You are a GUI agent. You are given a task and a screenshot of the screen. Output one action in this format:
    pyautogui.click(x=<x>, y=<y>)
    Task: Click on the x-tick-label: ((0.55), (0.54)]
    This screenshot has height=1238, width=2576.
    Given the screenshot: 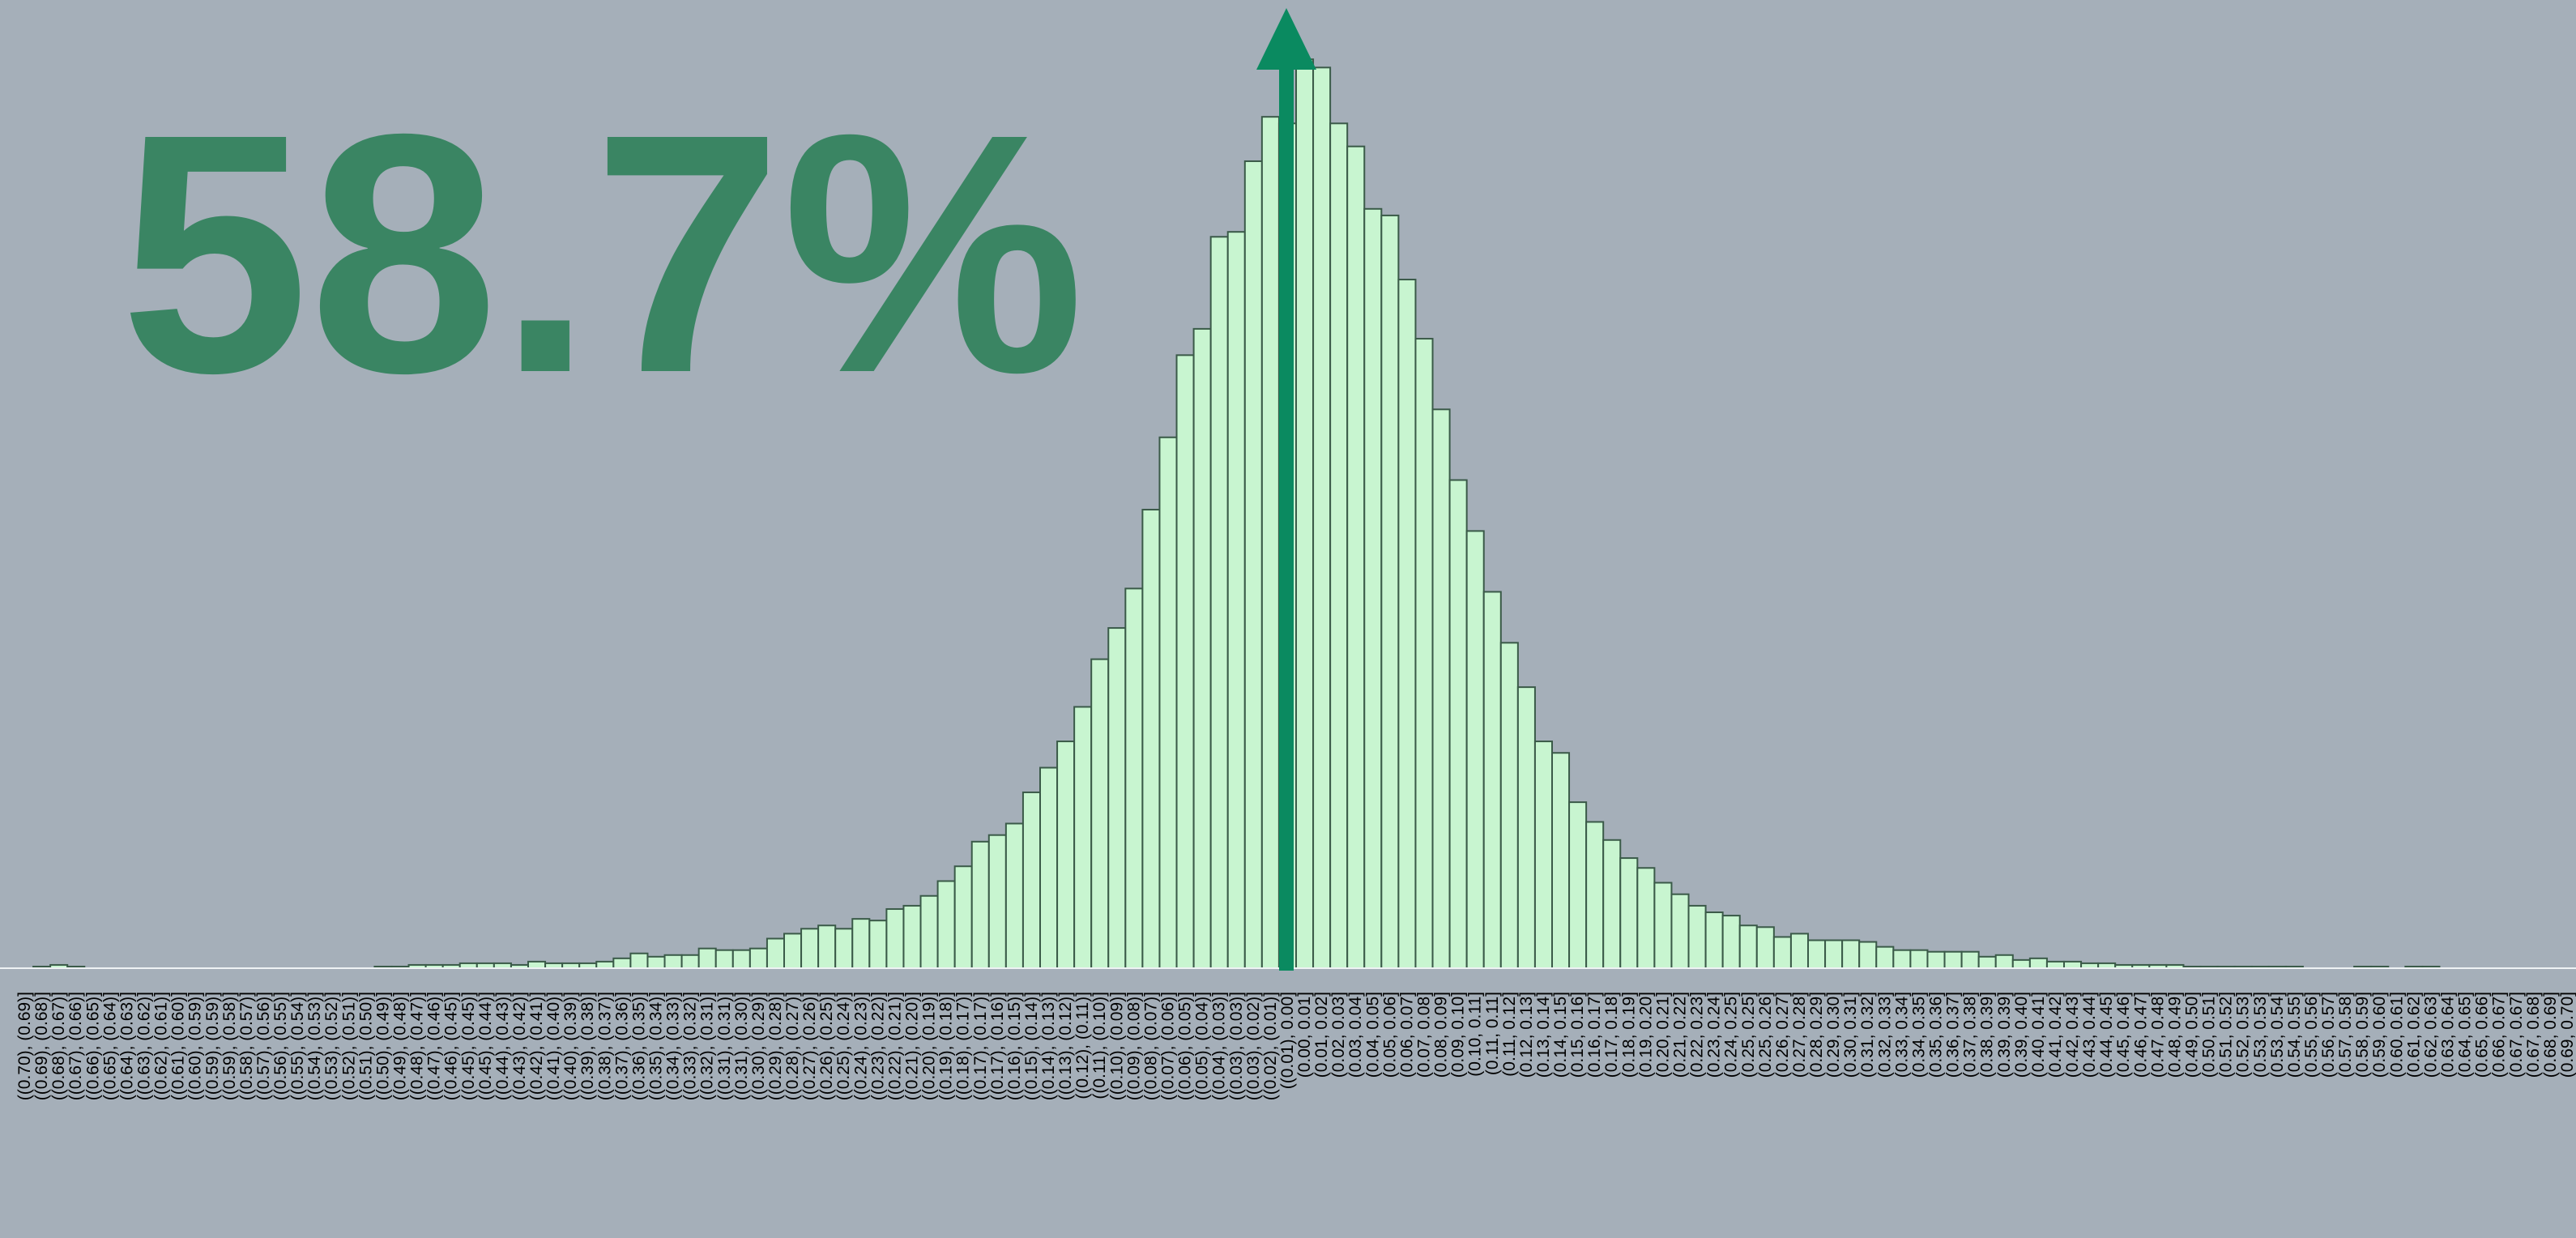 What is the action you would take?
    pyautogui.click(x=297, y=1046)
    